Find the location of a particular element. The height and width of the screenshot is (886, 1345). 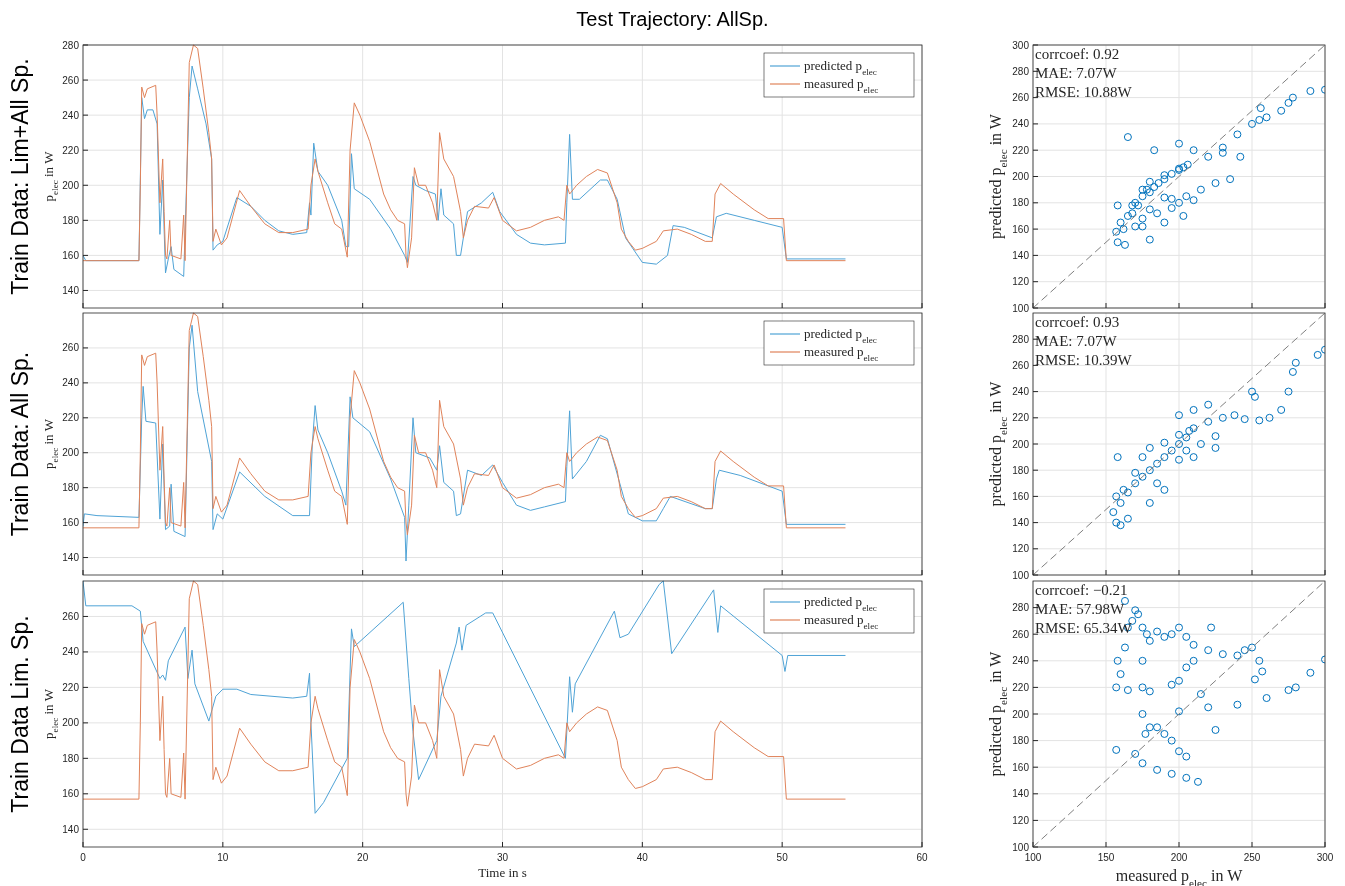

y-tick-label: 200 is located at coordinates (1021, 176).